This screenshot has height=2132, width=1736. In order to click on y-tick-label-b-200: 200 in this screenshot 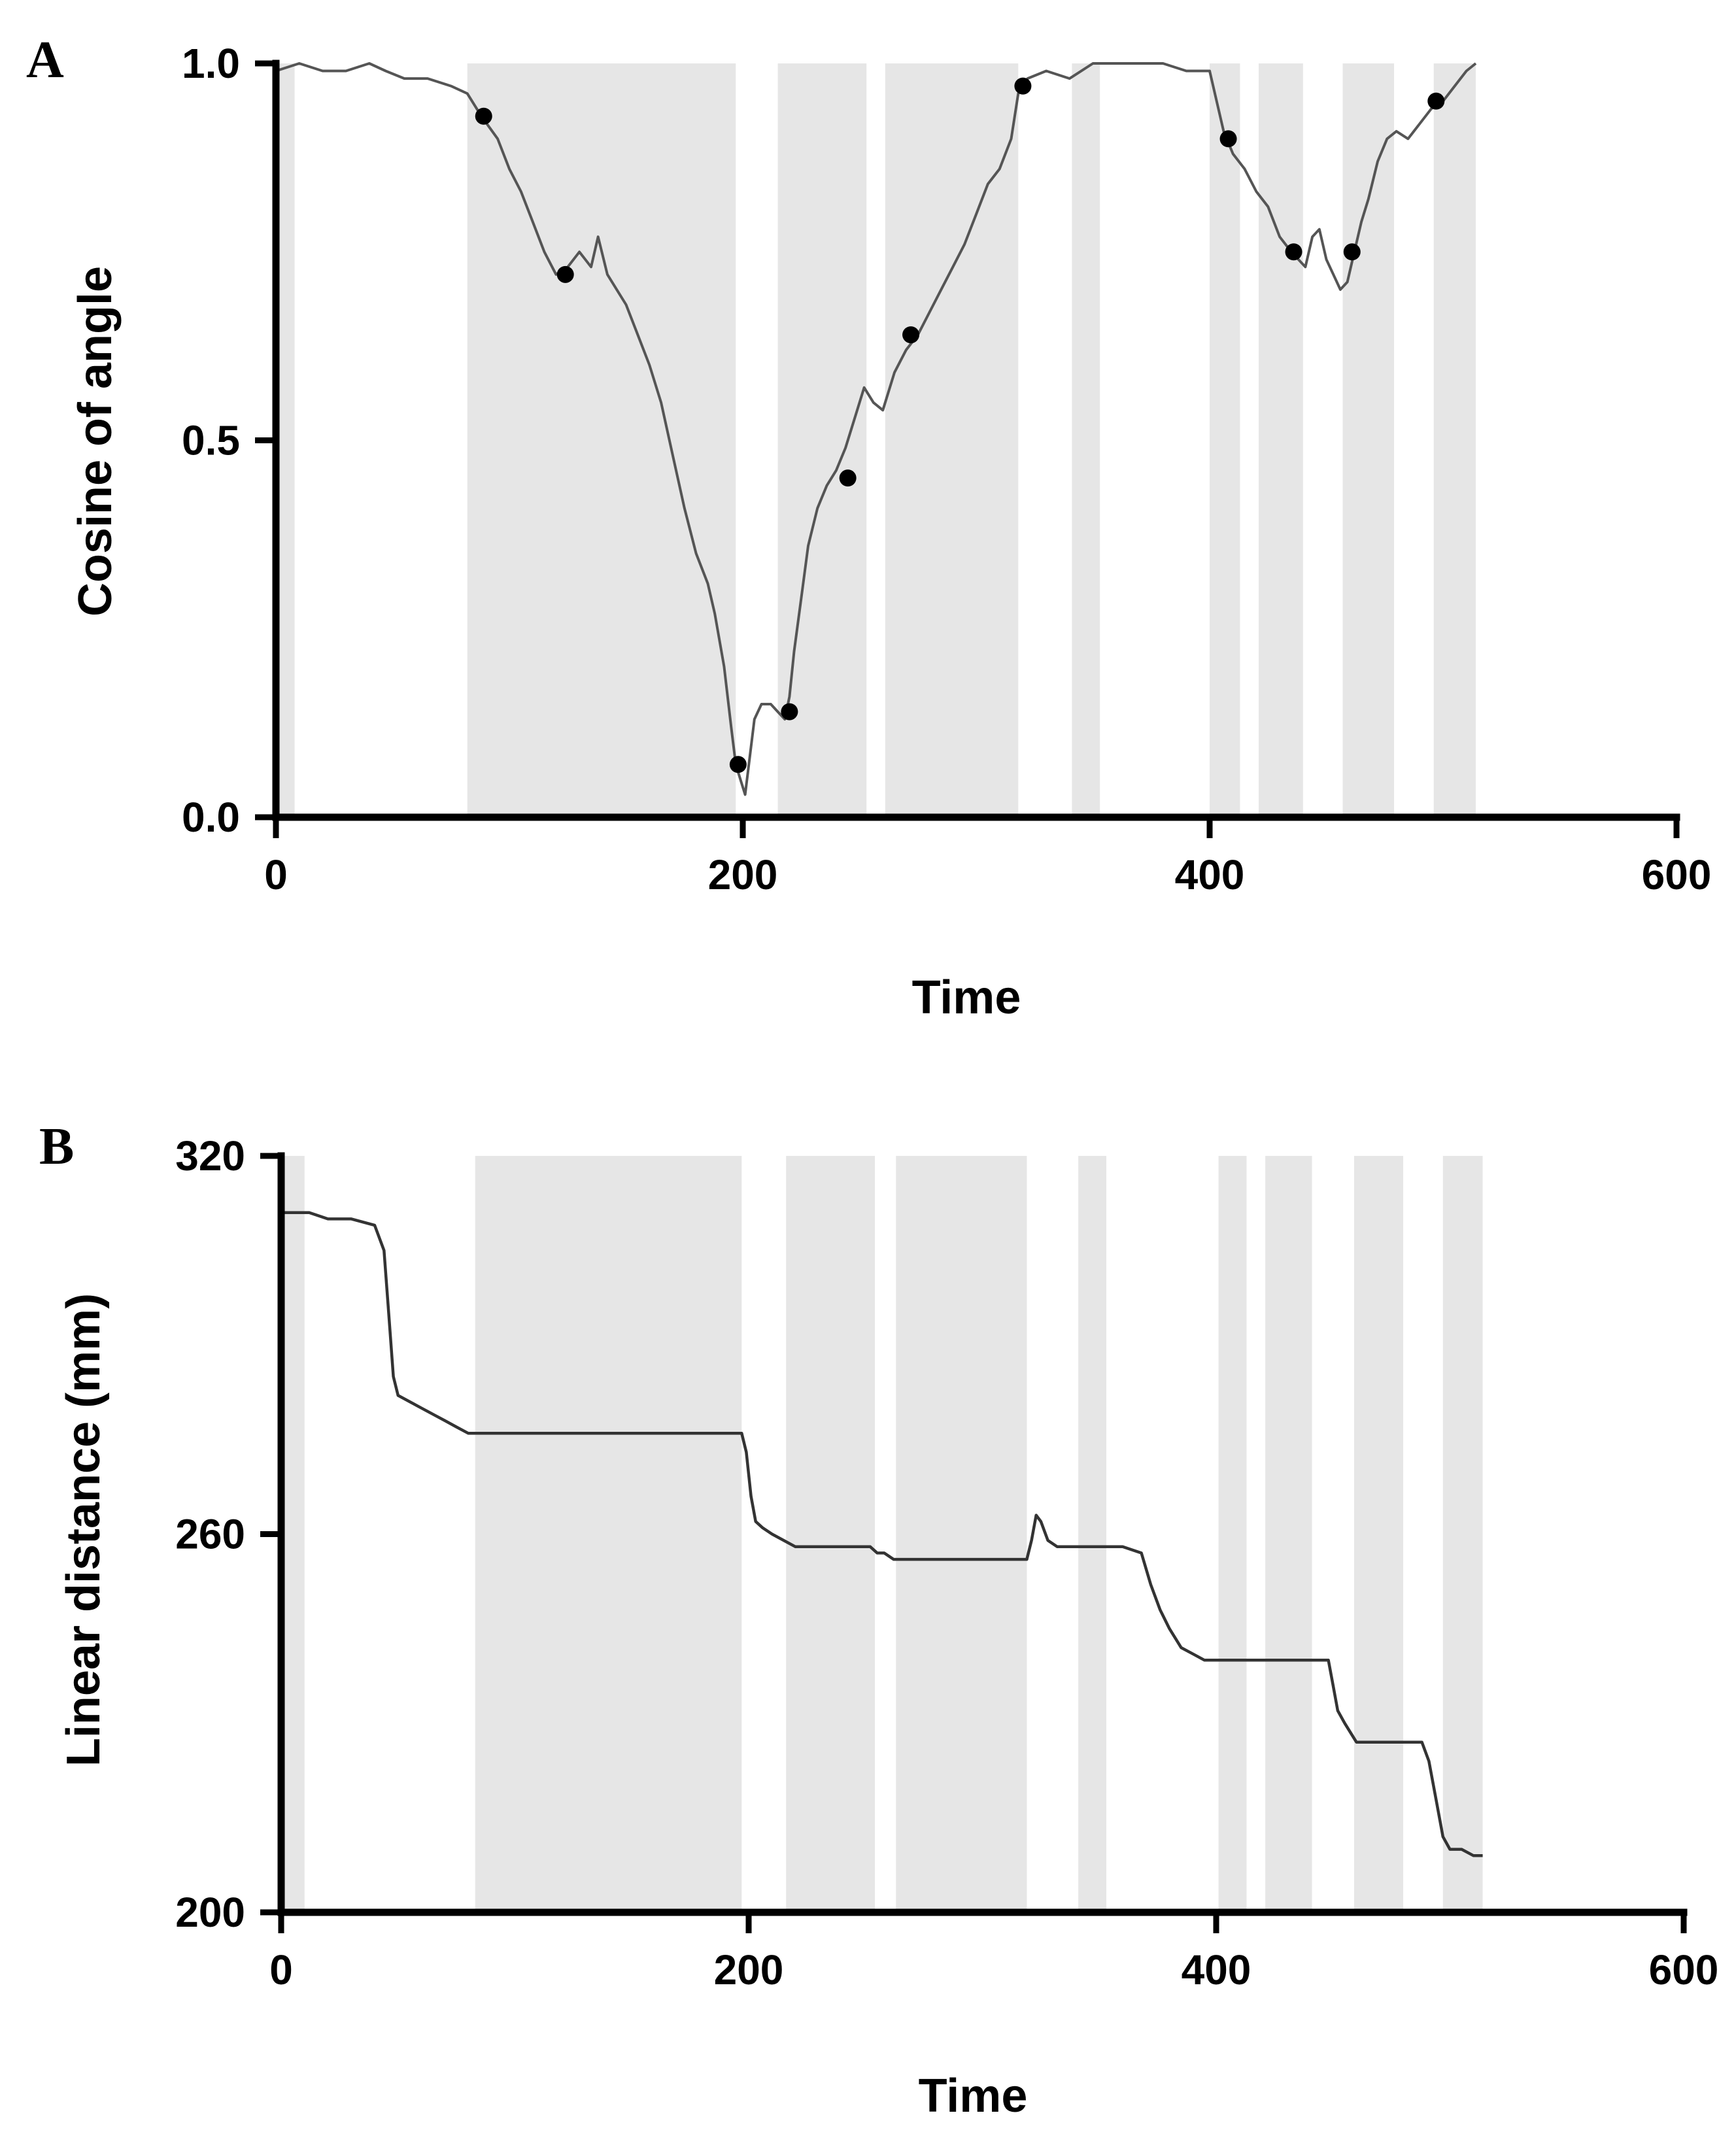, I will do `click(210, 1912)`.